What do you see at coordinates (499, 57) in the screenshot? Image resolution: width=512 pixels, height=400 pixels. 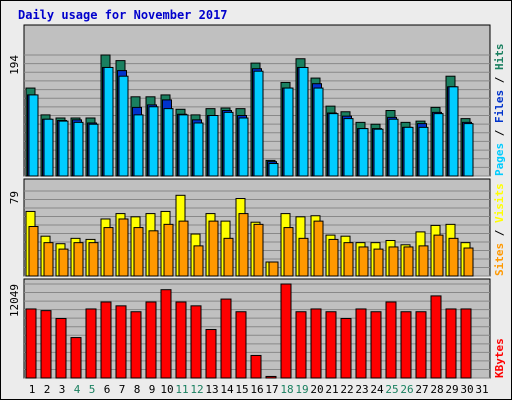 I see `legend-hits: Hits` at bounding box center [499, 57].